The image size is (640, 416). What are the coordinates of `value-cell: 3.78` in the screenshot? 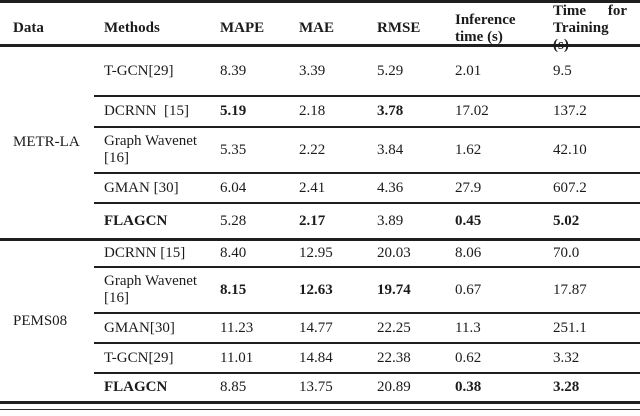 It's located at (390, 111).